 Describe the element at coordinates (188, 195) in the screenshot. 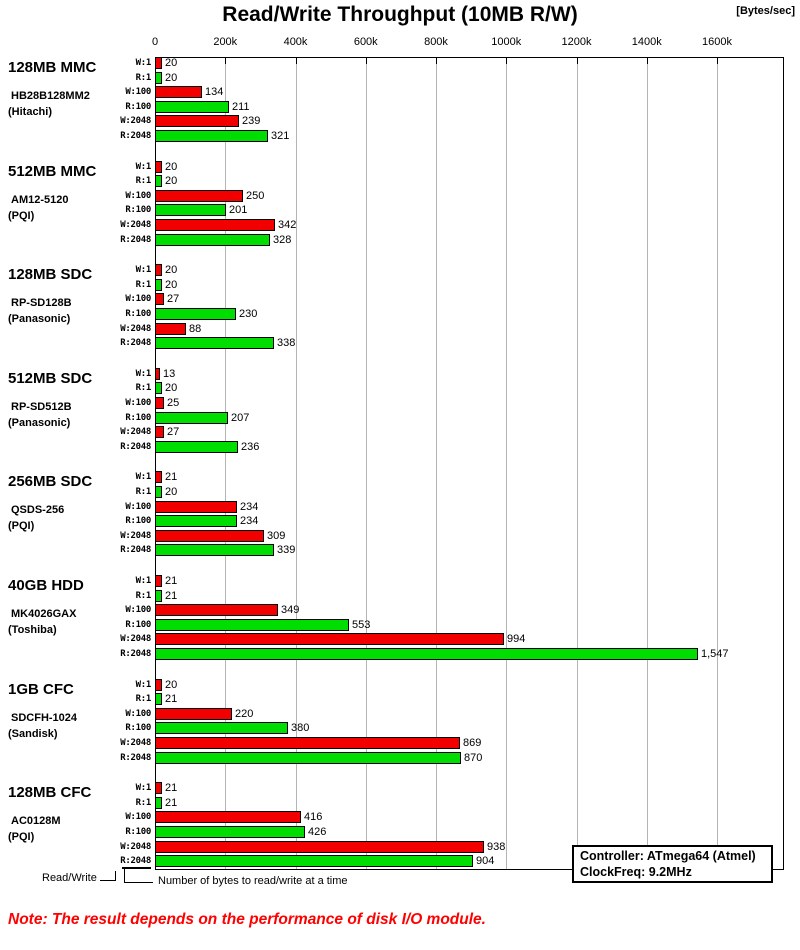

I see `bar-row: W:100 250` at that location.